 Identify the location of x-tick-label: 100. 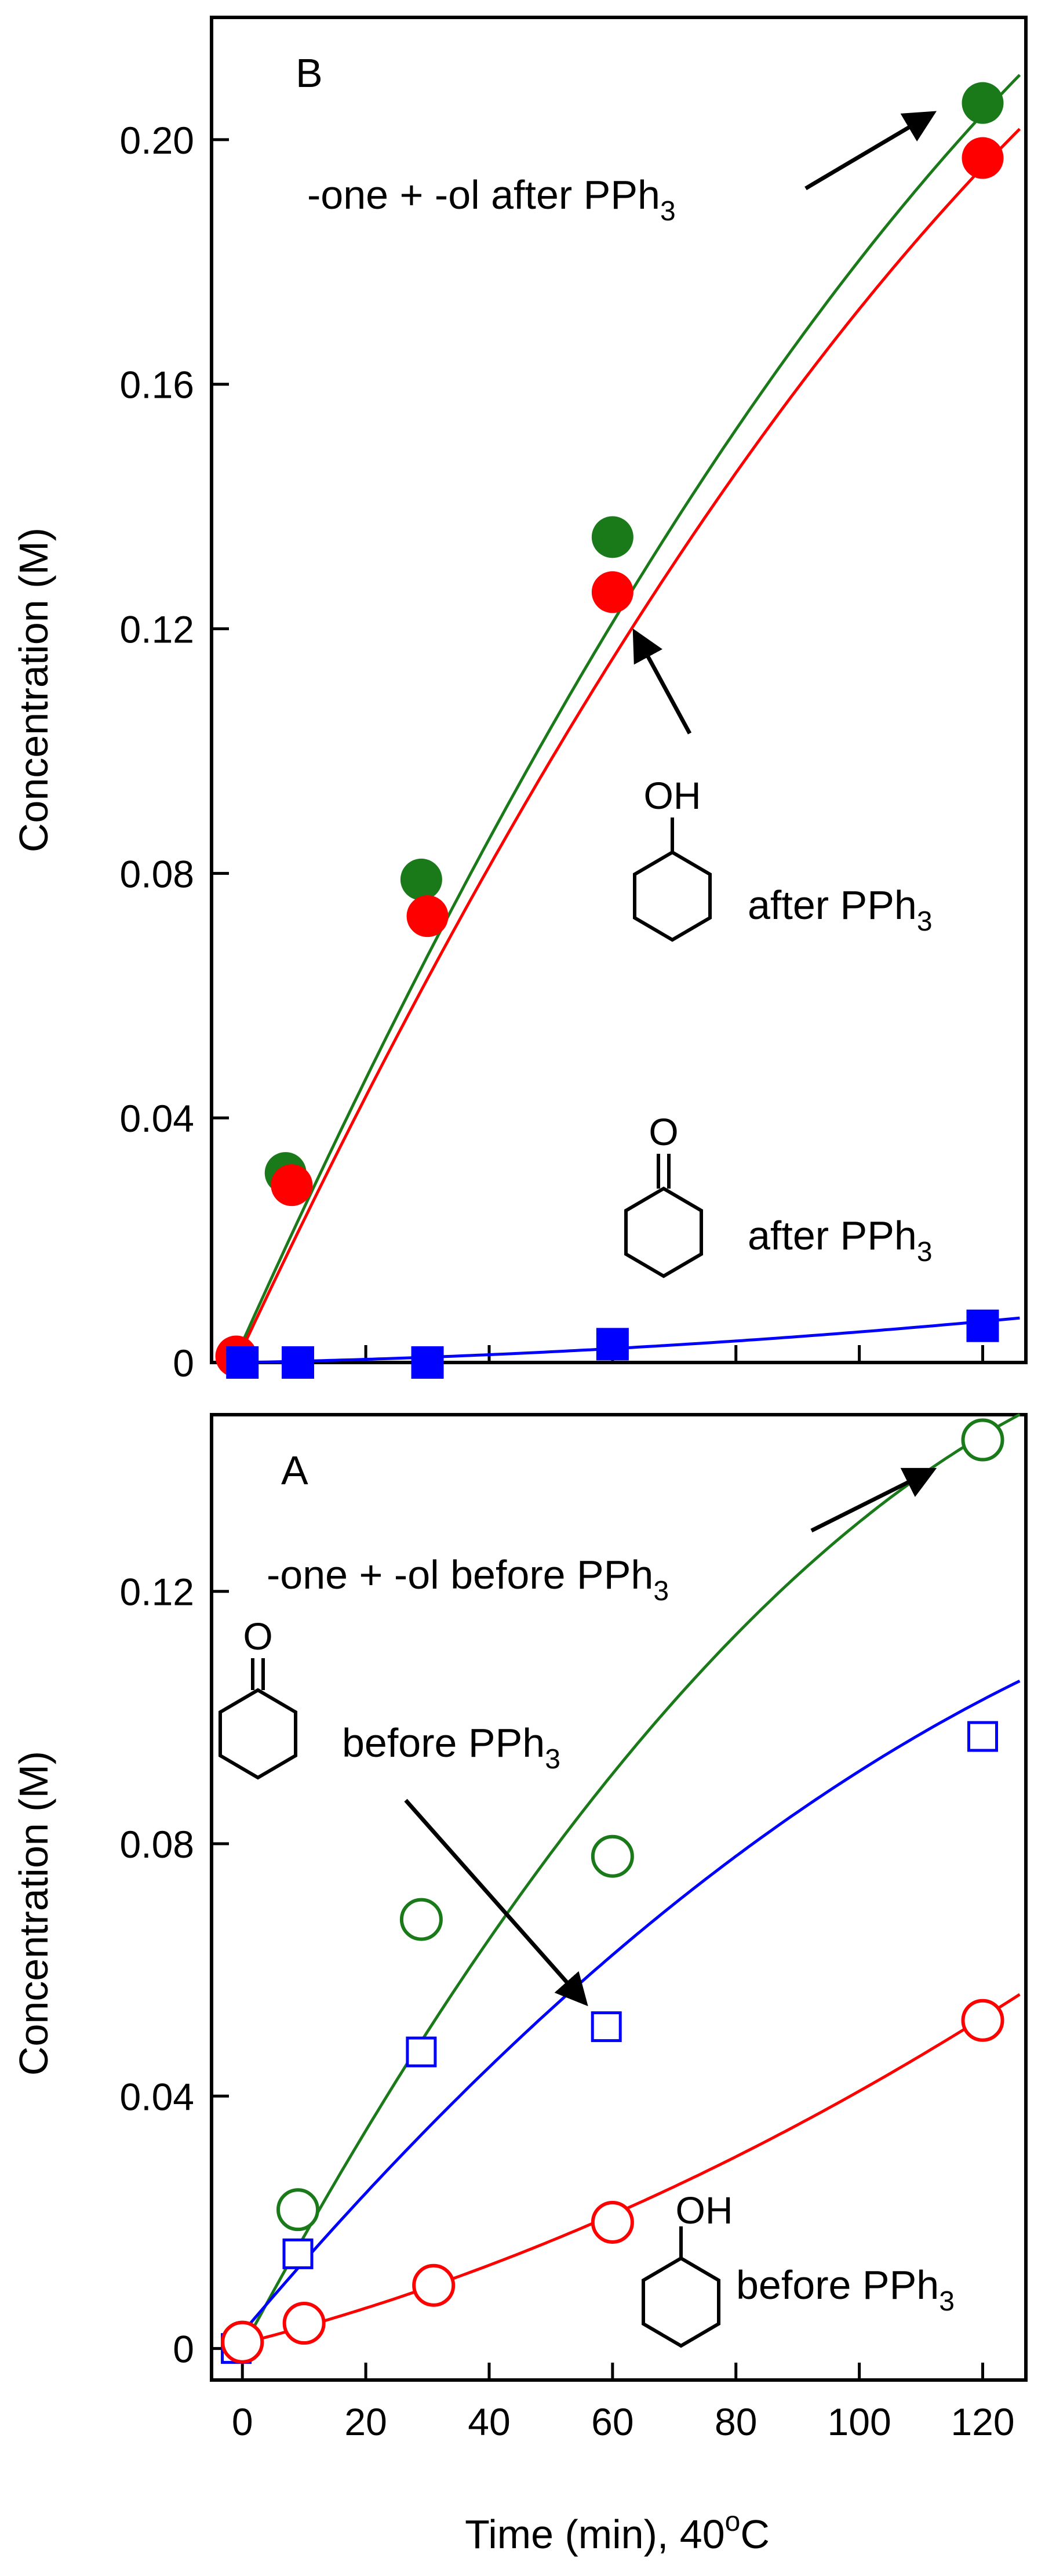
(860, 2421).